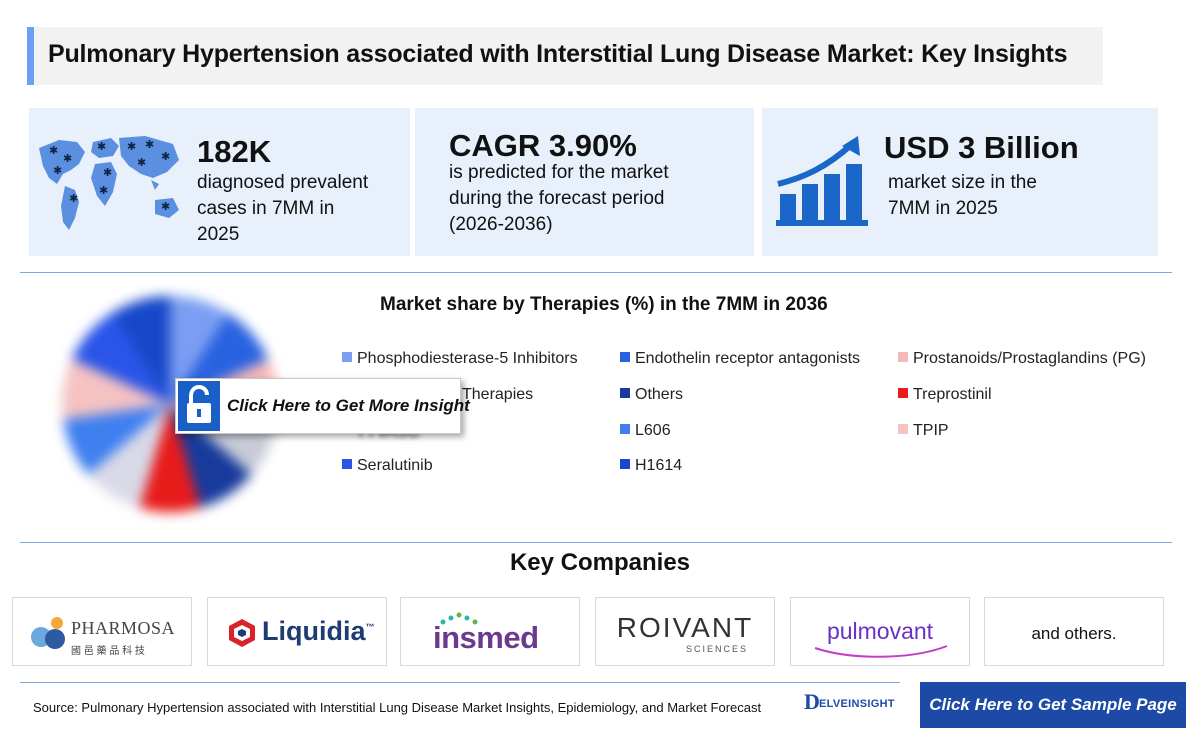 This screenshot has height=734, width=1200. I want to click on insight-link-label: Click Here to Get More Insight, so click(348, 405).